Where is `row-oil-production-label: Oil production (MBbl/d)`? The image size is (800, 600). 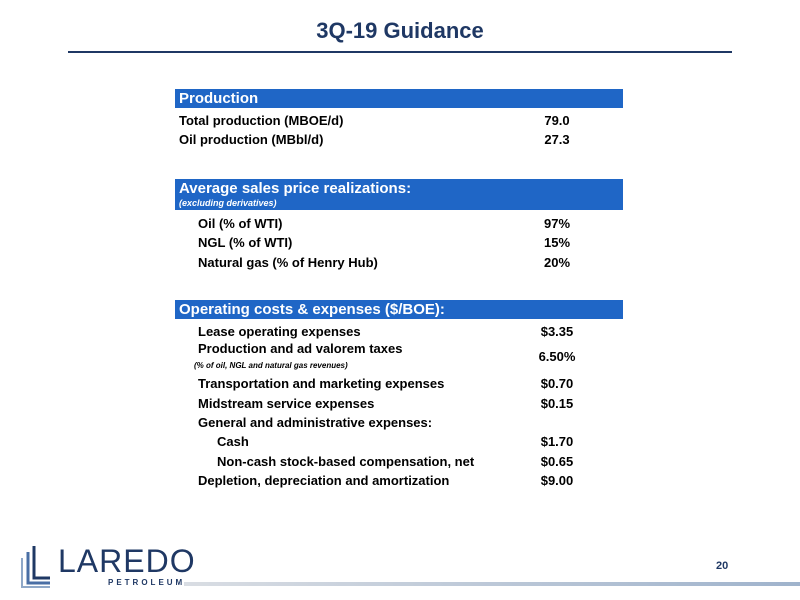 row-oil-production-label: Oil production (MBbl/d) is located at coordinates (251, 139).